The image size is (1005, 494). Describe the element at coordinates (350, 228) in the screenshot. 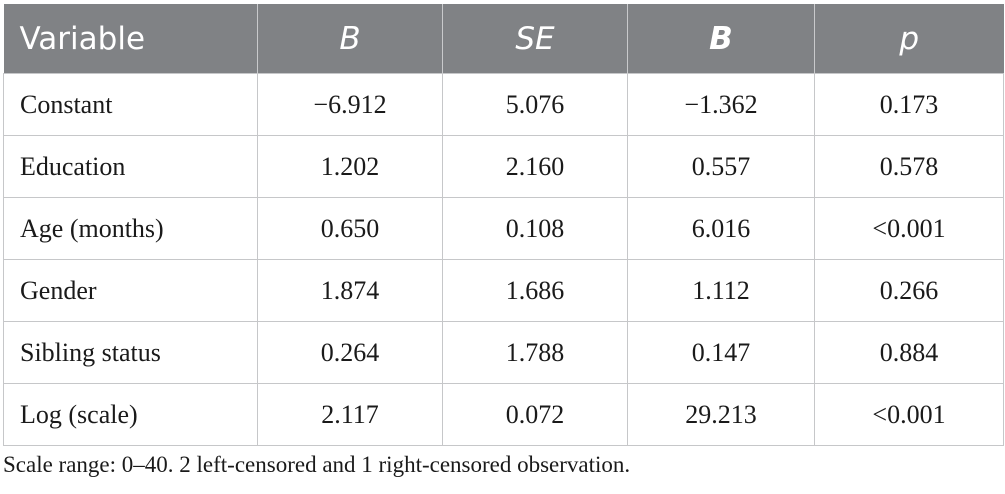

I see `cell-b: 0.650` at that location.